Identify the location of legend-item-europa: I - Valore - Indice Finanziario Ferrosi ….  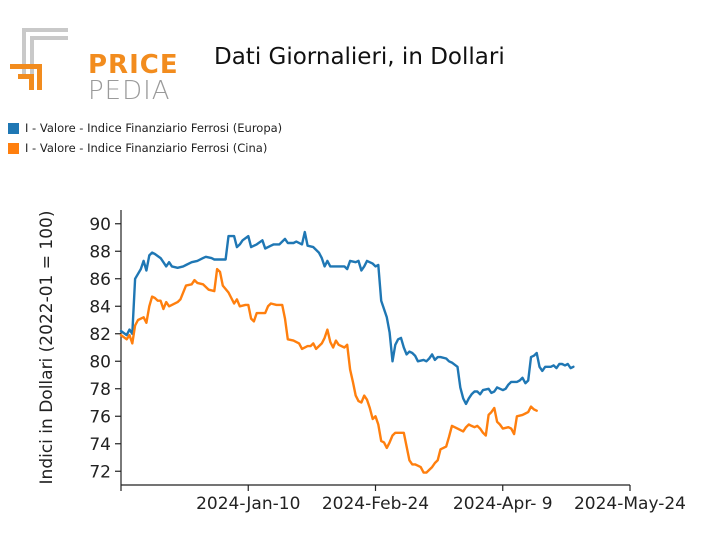
(145, 128).